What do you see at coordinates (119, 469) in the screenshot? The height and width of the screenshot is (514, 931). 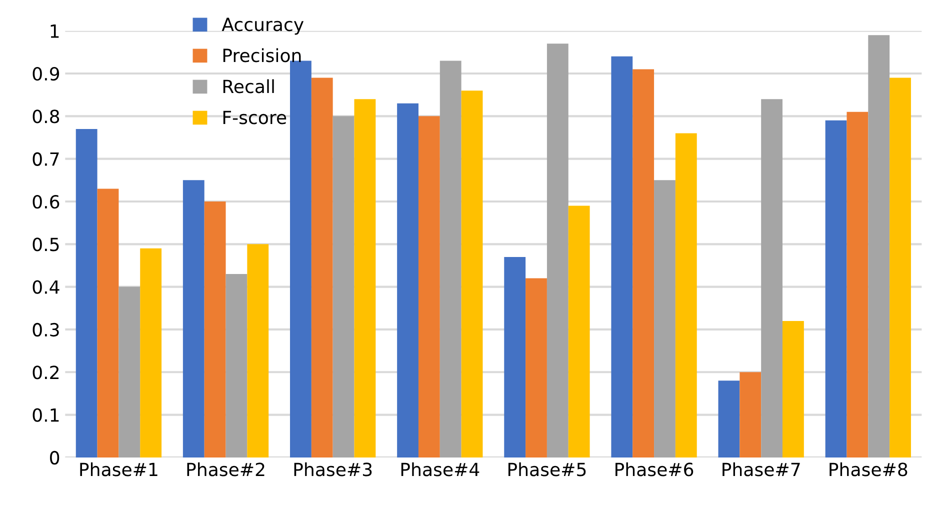 I see `x-tick-label: Phase#1` at bounding box center [119, 469].